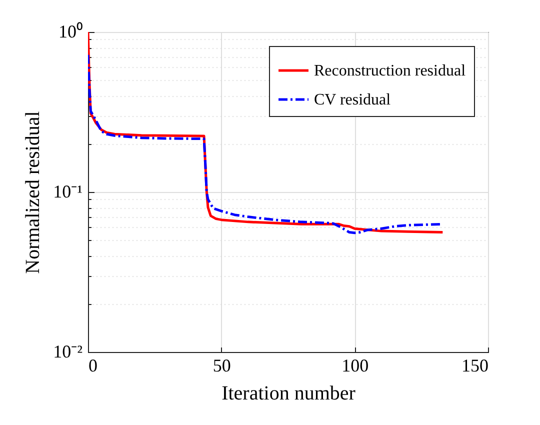 The height and width of the screenshot is (425, 540). What do you see at coordinates (289, 393) in the screenshot?
I see `x-axis-title: Iteration number` at bounding box center [289, 393].